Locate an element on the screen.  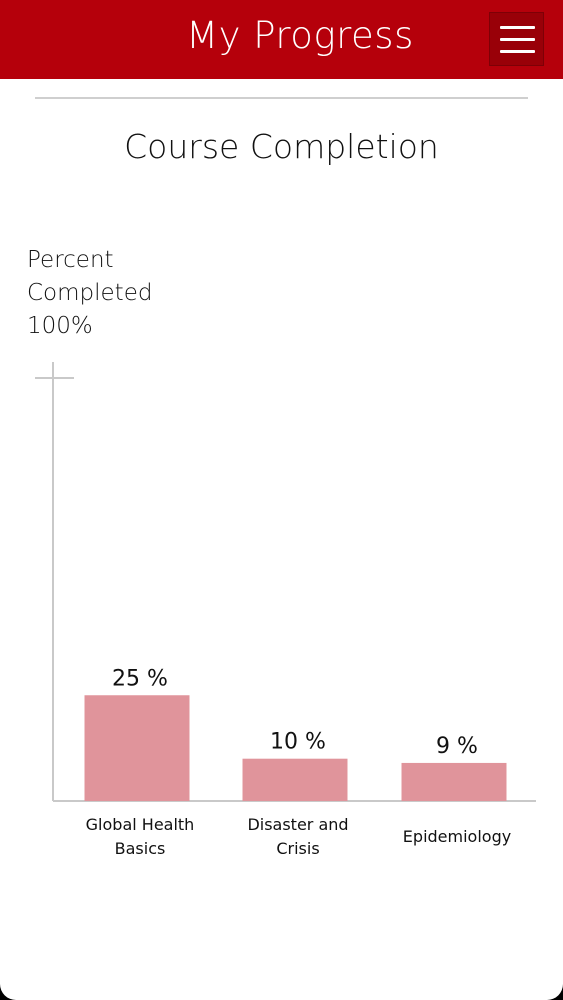
menu-button is located at coordinates (516, 39).